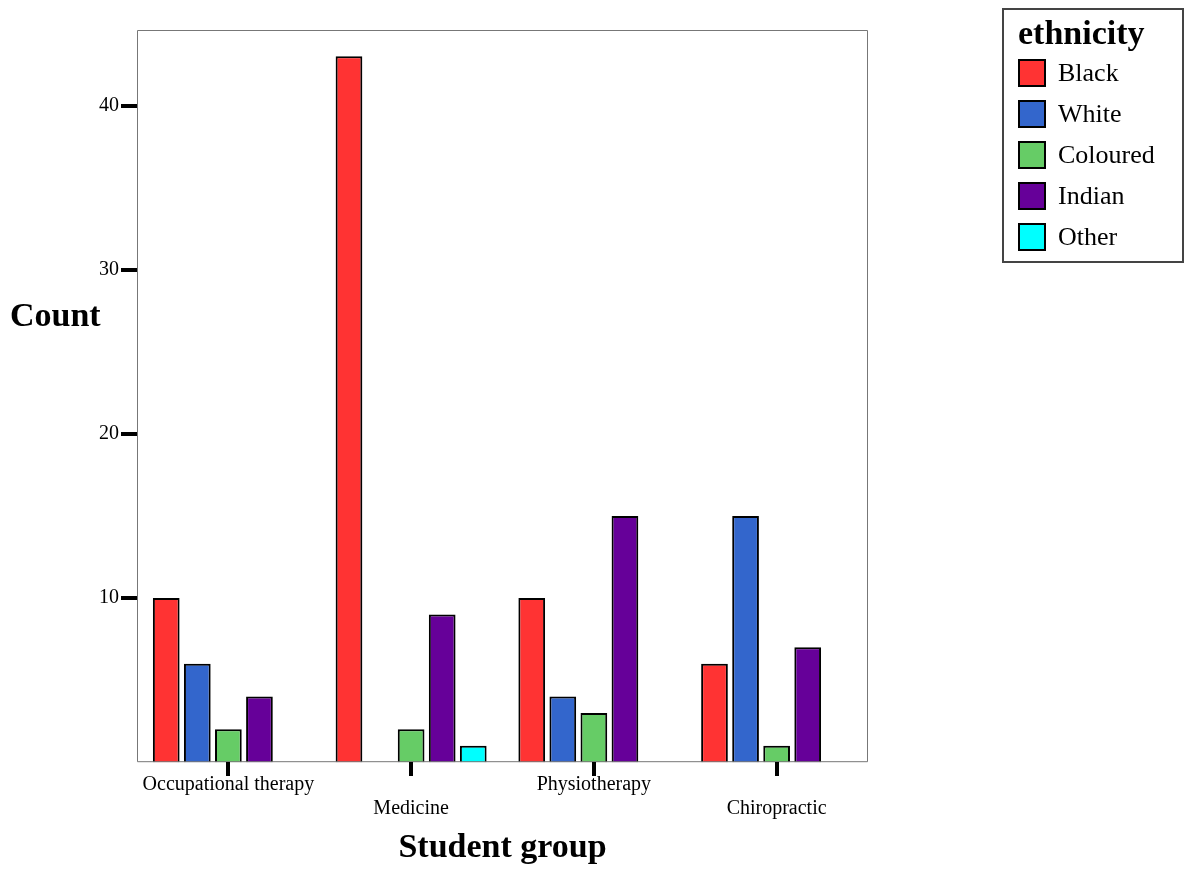 The width and height of the screenshot is (1184, 873). I want to click on y-tick-label: 30, so click(109, 267).